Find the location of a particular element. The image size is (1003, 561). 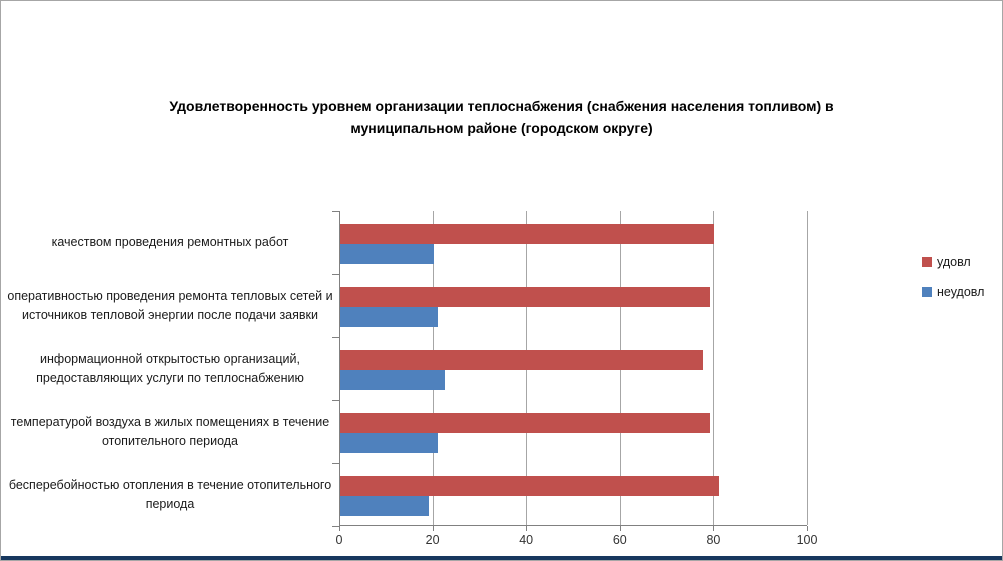

x-axis-tick-label: 20 is located at coordinates (432, 540).